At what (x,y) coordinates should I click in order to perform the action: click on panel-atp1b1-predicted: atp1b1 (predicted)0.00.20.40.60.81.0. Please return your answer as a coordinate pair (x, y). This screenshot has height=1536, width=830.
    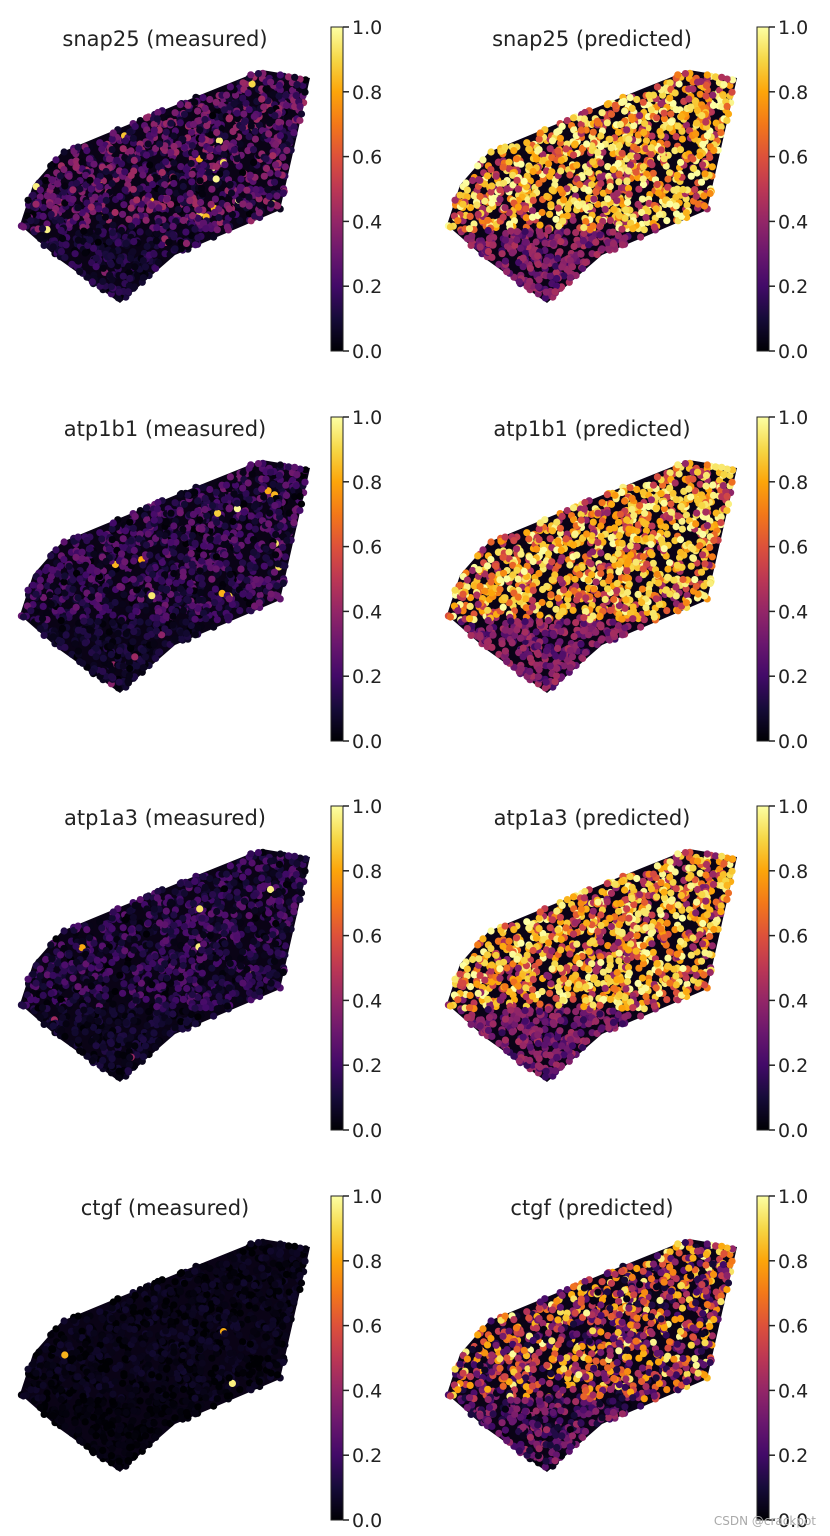
    Looking at the image, I should click on (626, 580).